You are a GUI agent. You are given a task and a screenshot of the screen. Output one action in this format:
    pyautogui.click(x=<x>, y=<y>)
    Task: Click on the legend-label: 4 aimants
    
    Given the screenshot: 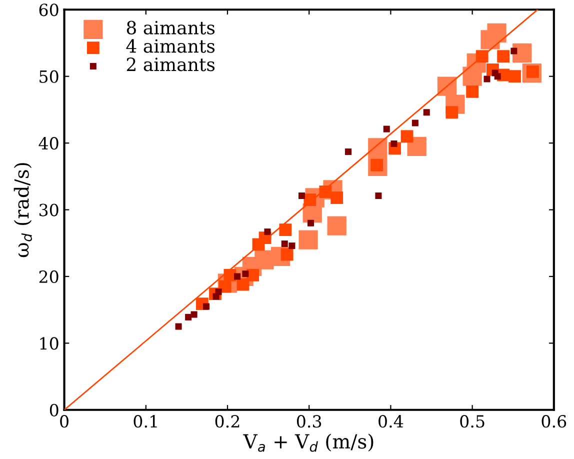 What is the action you would take?
    pyautogui.click(x=170, y=46)
    